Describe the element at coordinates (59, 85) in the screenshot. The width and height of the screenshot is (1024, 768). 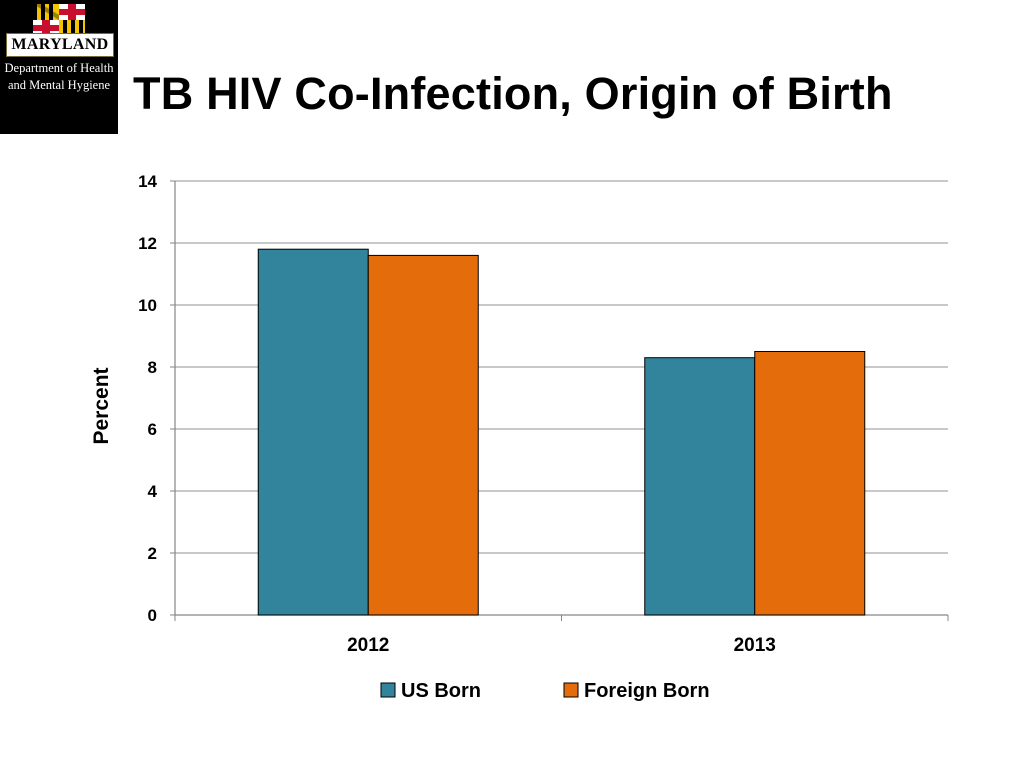
I see `logo-line-2: and Mental Hygiene` at that location.